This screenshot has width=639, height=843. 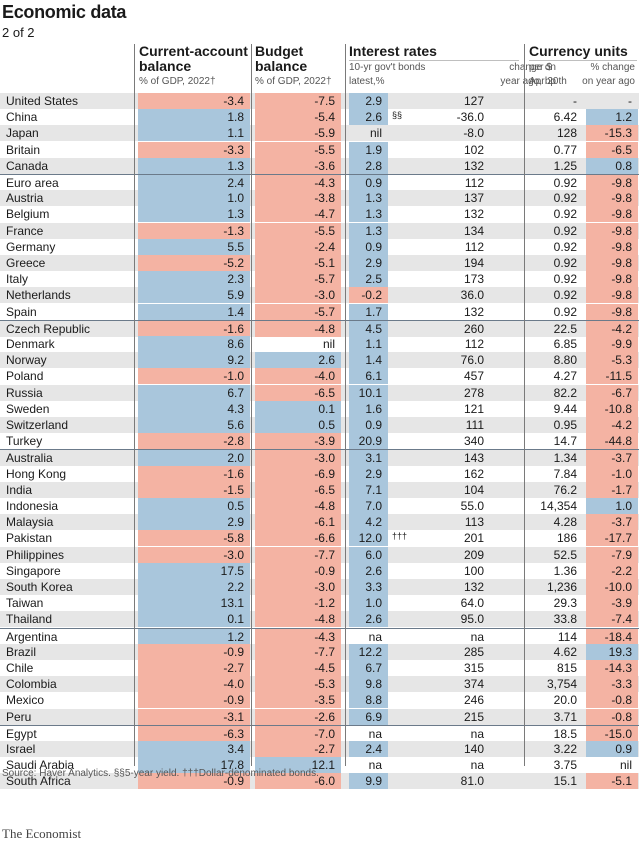 What do you see at coordinates (368, 587) in the screenshot?
I see `cell-bond-yield: 3.3` at bounding box center [368, 587].